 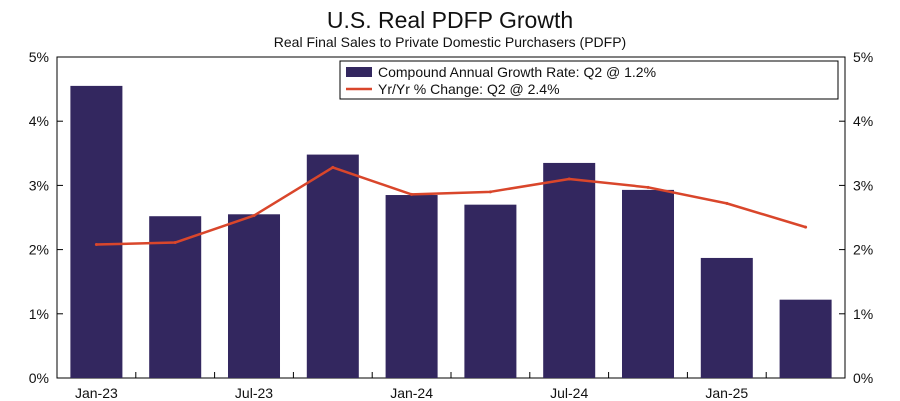 What do you see at coordinates (726, 393) in the screenshot?
I see `x-tick-label: Jan-25` at bounding box center [726, 393].